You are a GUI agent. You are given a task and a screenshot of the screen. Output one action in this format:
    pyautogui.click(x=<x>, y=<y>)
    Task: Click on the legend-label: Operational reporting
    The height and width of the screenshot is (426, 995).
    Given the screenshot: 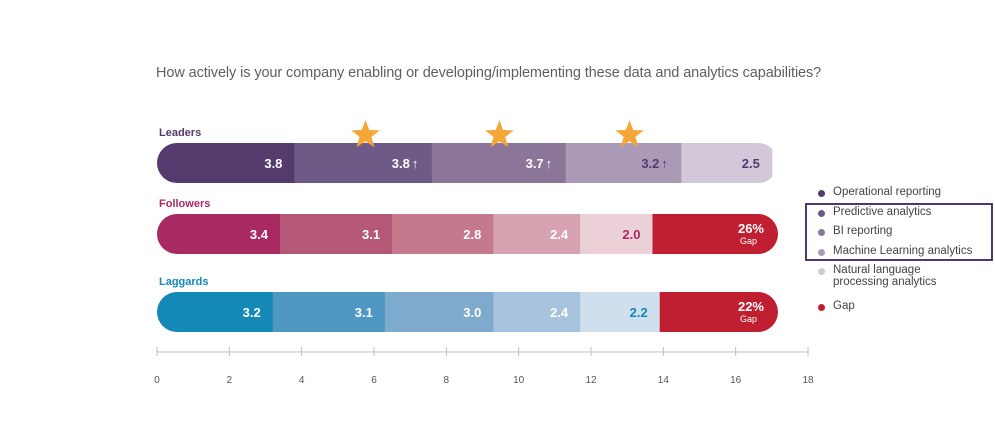 What is the action you would take?
    pyautogui.click(x=887, y=192)
    